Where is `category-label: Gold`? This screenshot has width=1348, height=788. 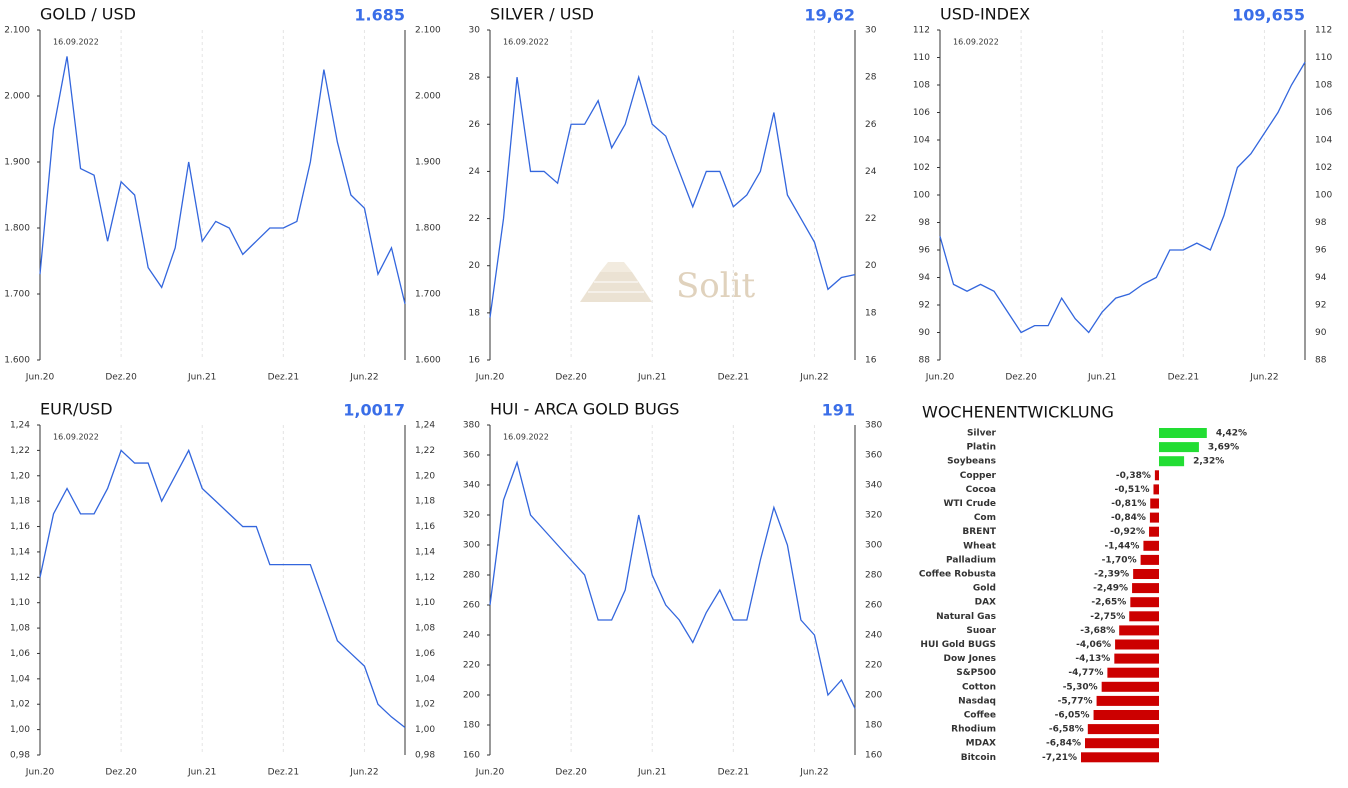 category-label: Gold is located at coordinates (984, 589).